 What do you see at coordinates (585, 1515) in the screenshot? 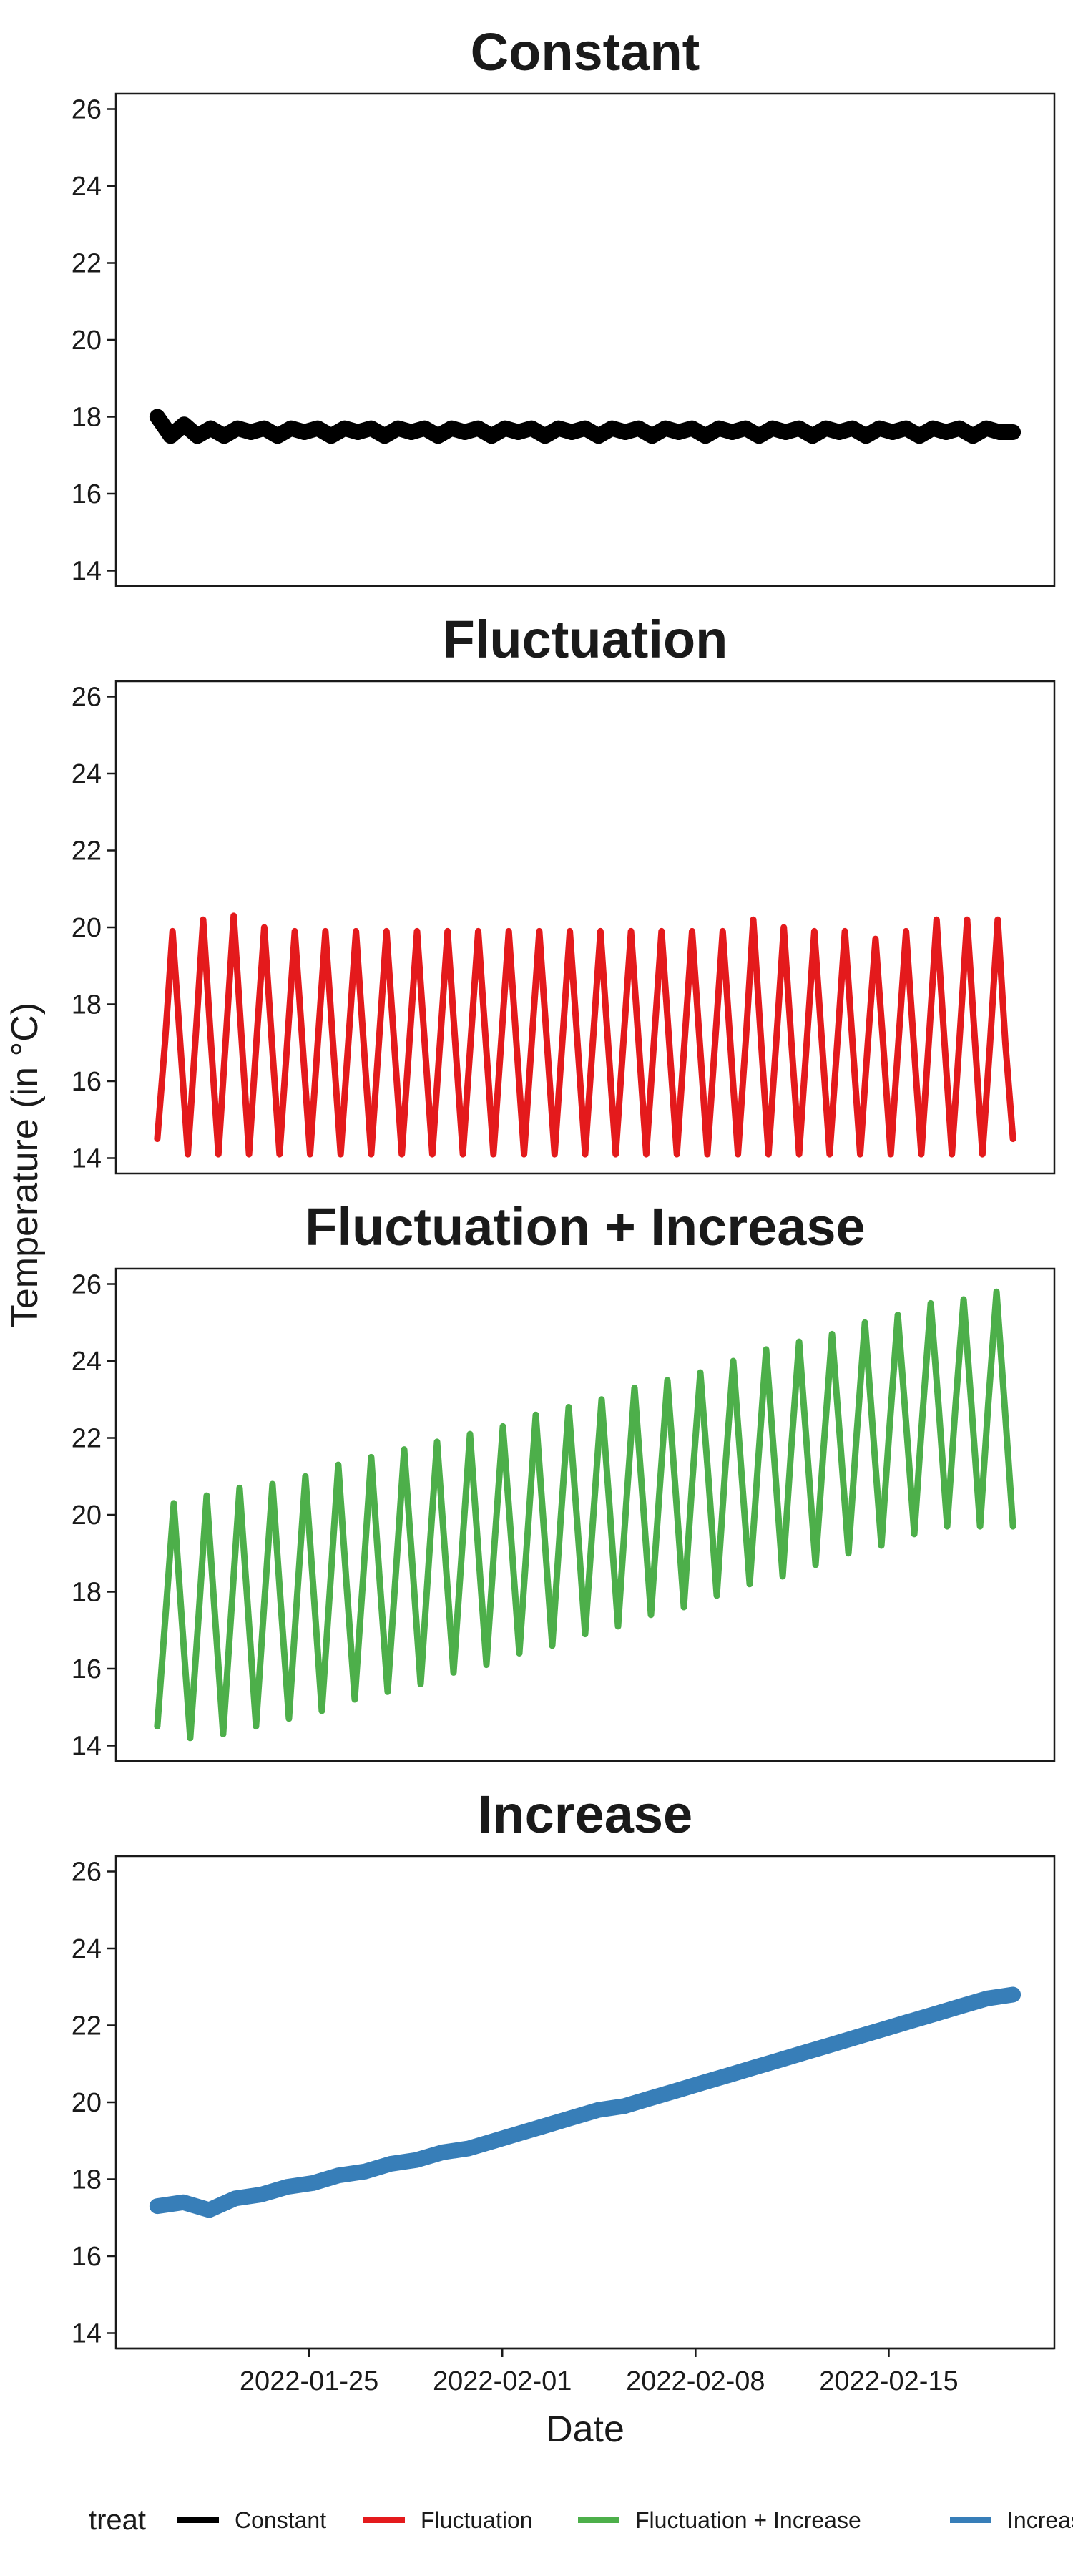
I see `series-line-fluctuation-increase` at bounding box center [585, 1515].